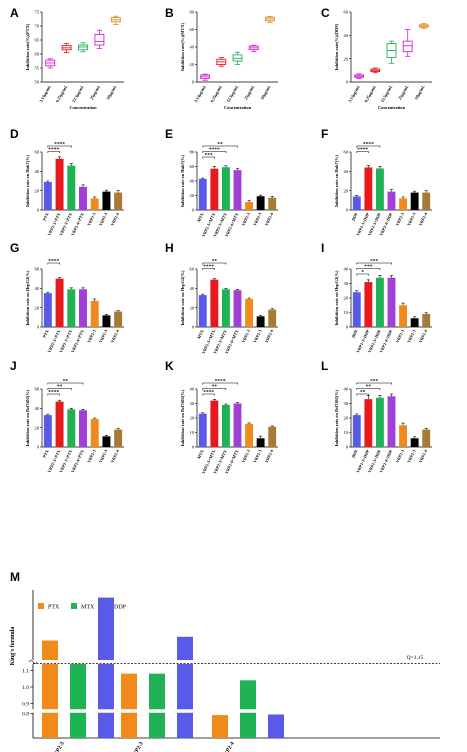  What do you see at coordinates (169, 134) in the screenshot?
I see `panel-letter-e: E` at bounding box center [169, 134].